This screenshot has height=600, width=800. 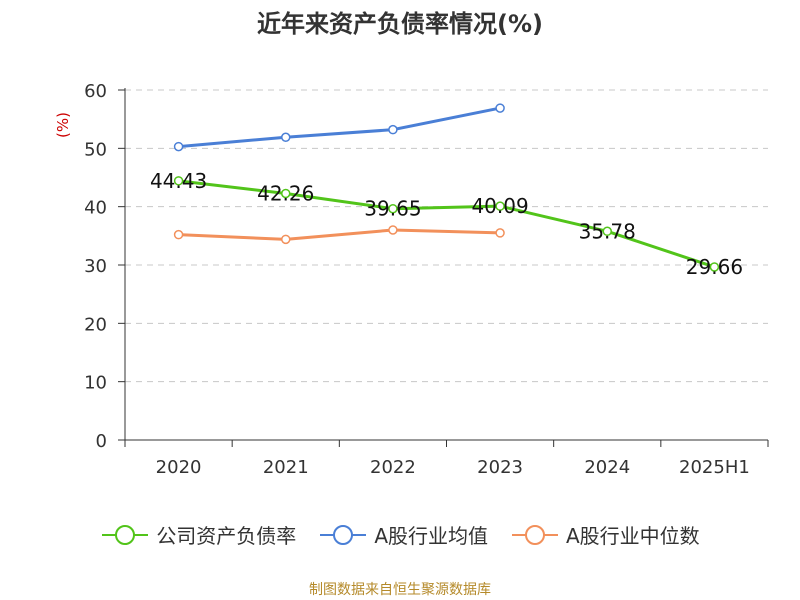 What do you see at coordinates (179, 467) in the screenshot?
I see `x-tick-label: 2020` at bounding box center [179, 467].